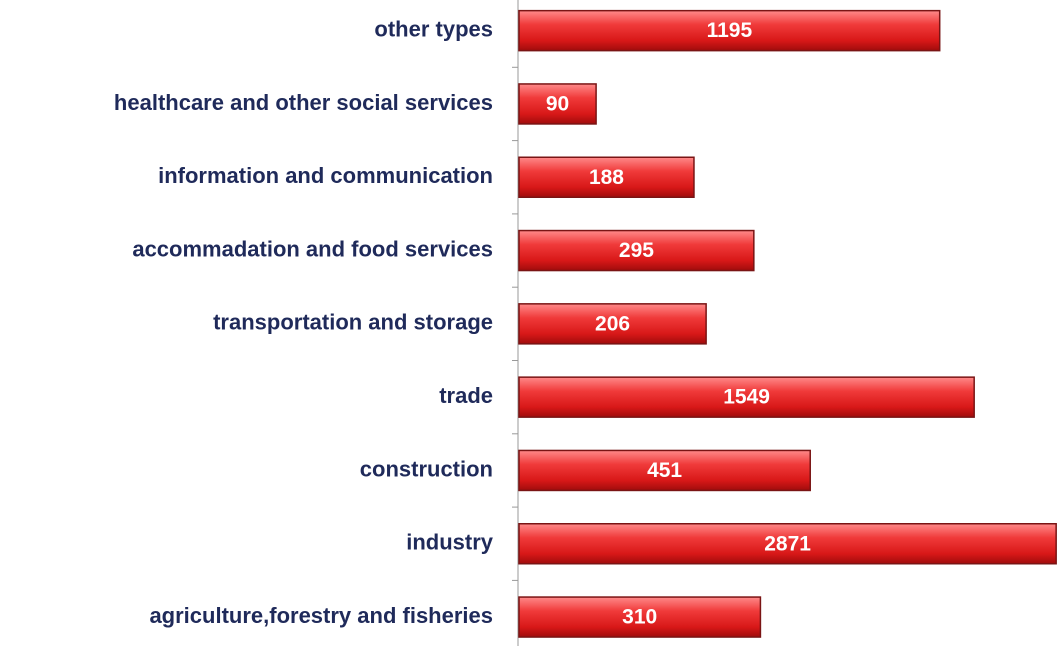 The width and height of the screenshot is (1057, 646). I want to click on value-label: 1195, so click(730, 30).